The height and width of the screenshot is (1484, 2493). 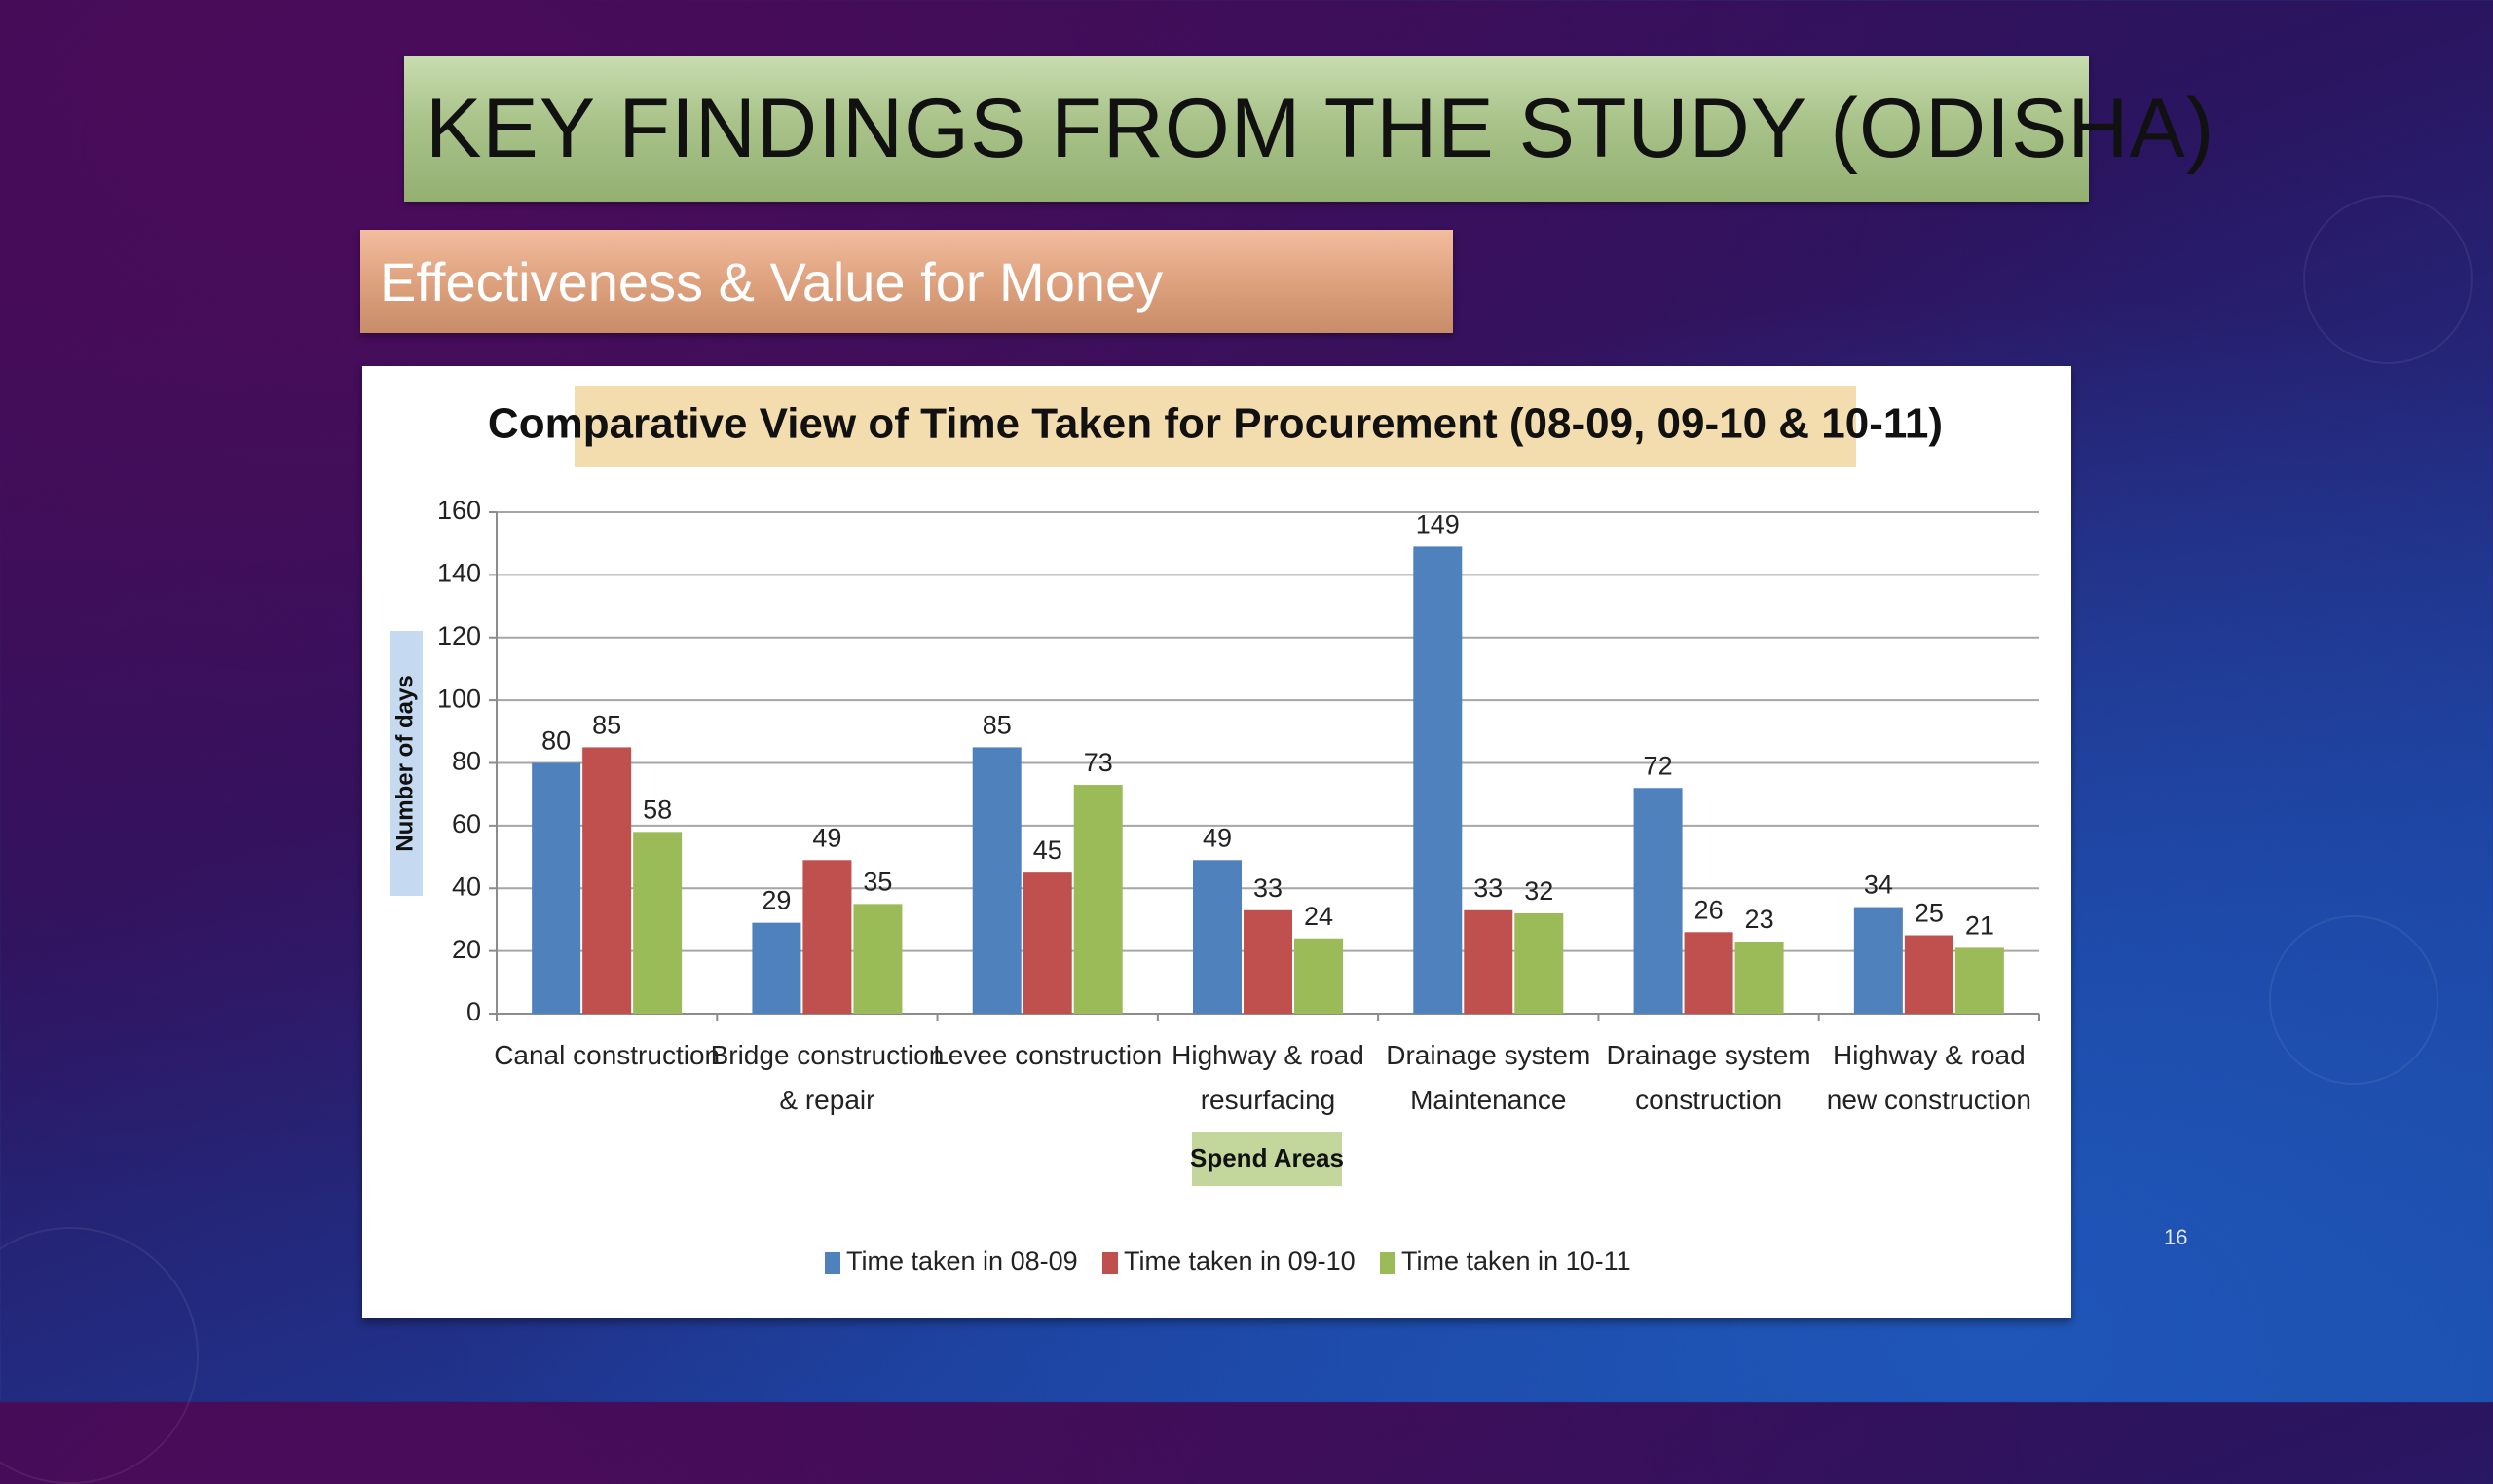 I want to click on legend-label: Time taken in 09-10, so click(x=1240, y=1261).